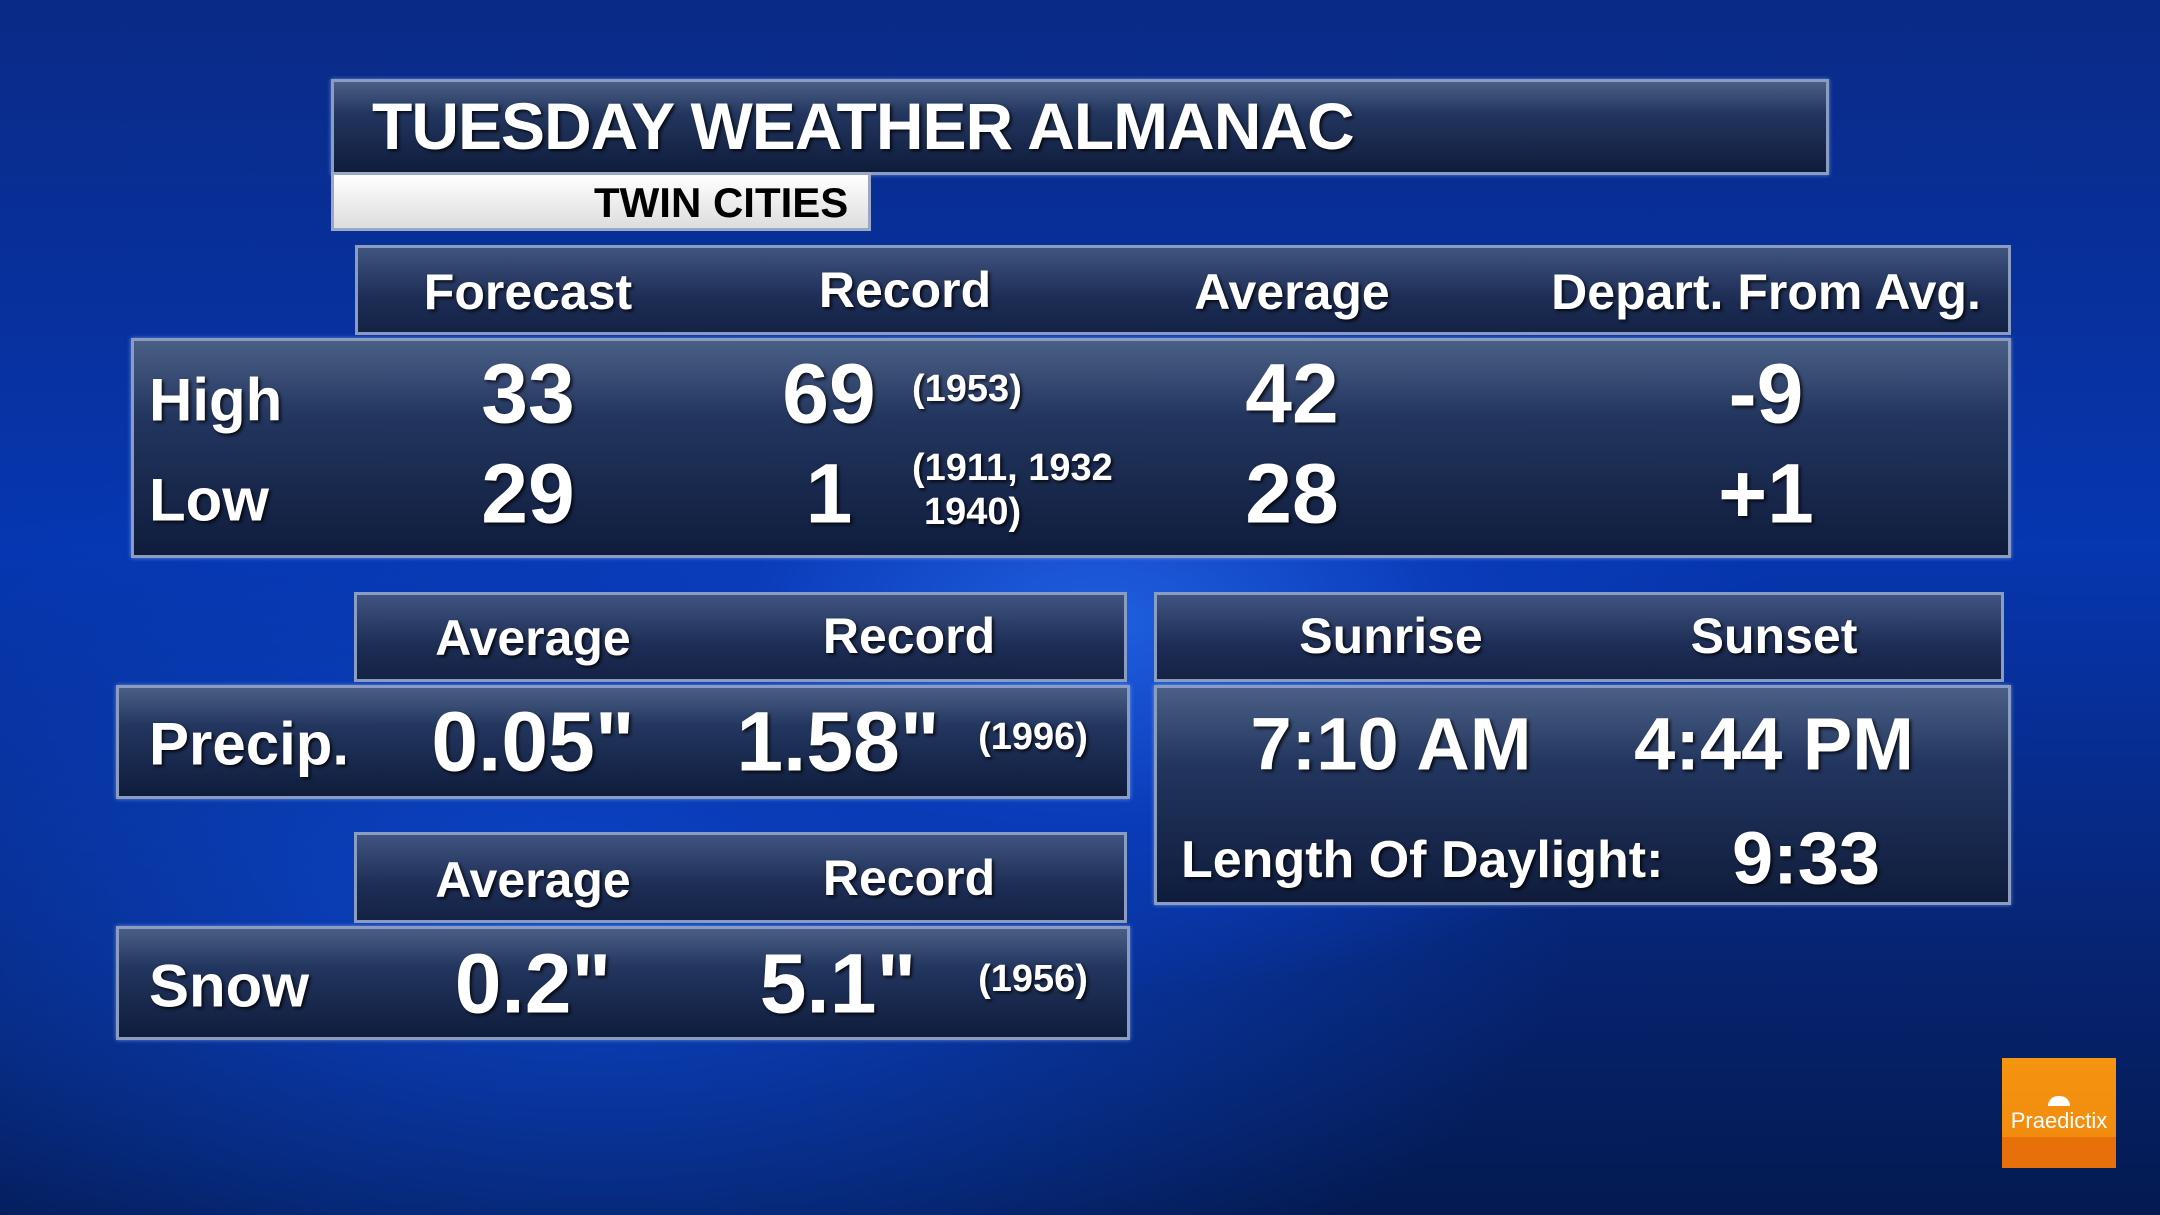 The height and width of the screenshot is (1215, 2160). What do you see at coordinates (905, 290) in the screenshot?
I see `header-record: Record` at bounding box center [905, 290].